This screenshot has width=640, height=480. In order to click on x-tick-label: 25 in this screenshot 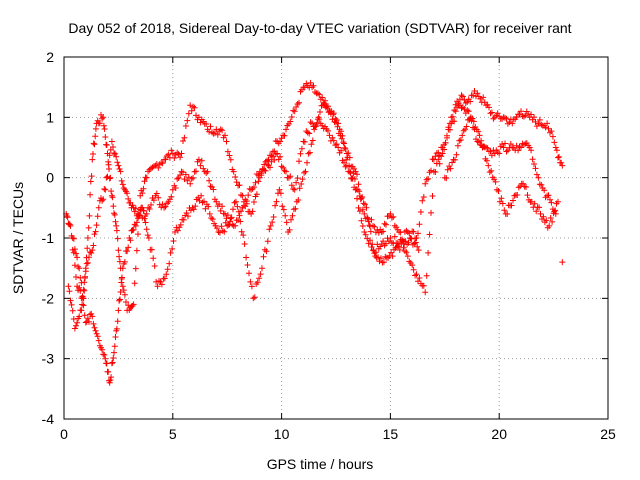, I will do `click(608, 434)`.